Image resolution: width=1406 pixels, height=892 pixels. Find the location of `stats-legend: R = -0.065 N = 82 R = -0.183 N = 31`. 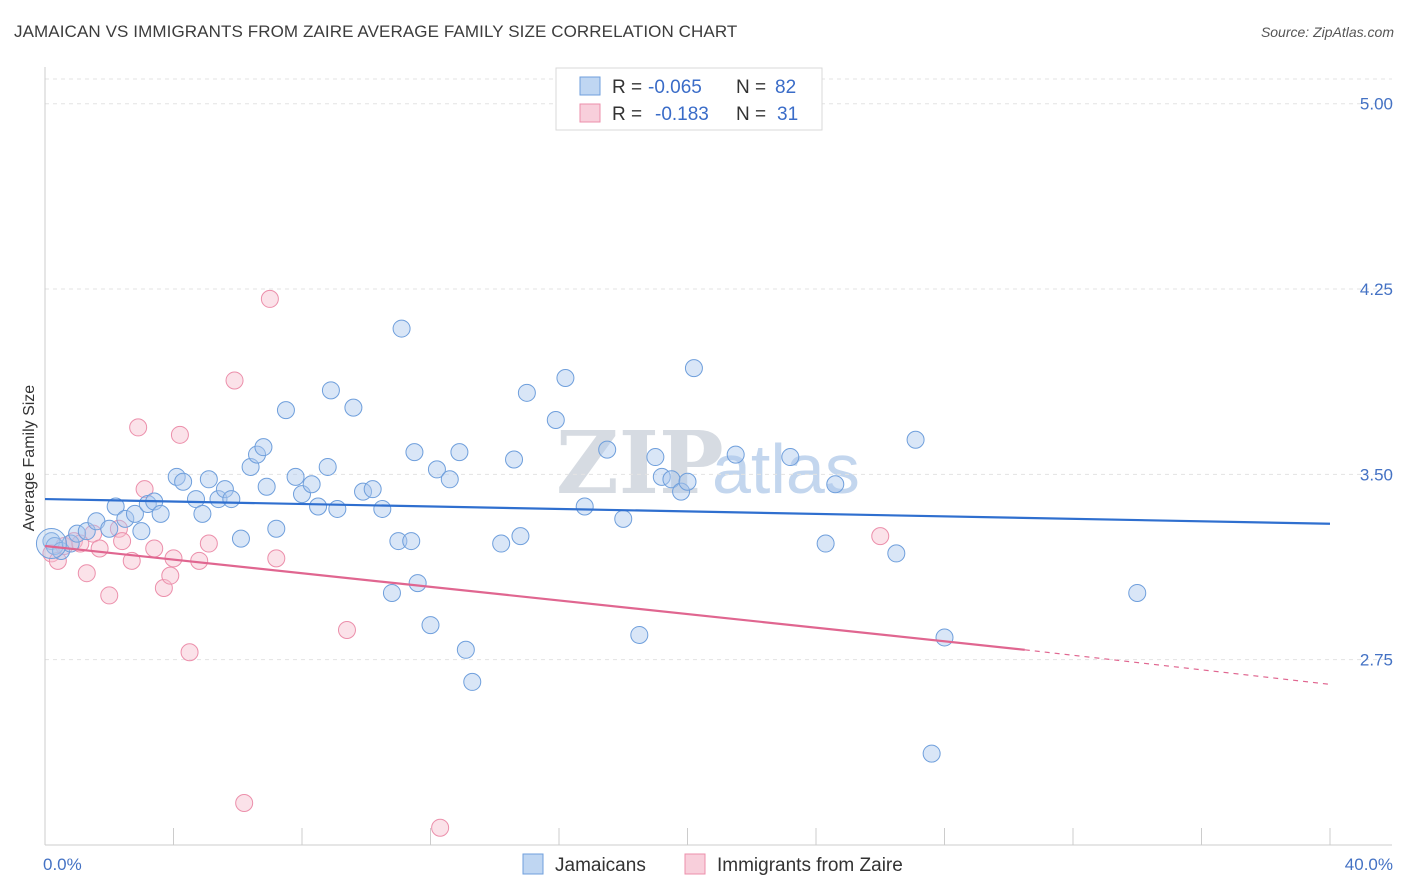

stats-legend: R = -0.065 N = 82 R = -0.183 N = 31 is located at coordinates (689, 99).